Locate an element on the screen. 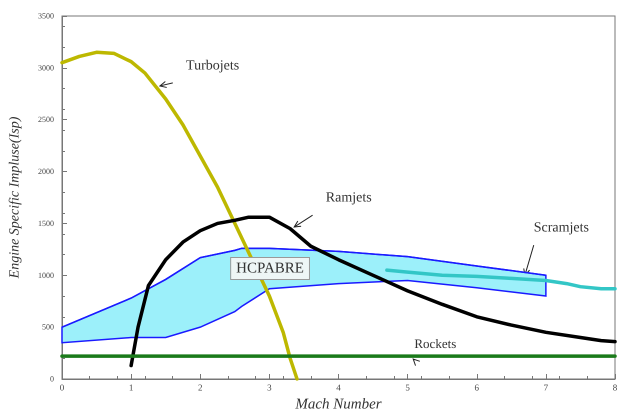 This screenshot has height=417, width=625. text: Turbojets is located at coordinates (213, 66).